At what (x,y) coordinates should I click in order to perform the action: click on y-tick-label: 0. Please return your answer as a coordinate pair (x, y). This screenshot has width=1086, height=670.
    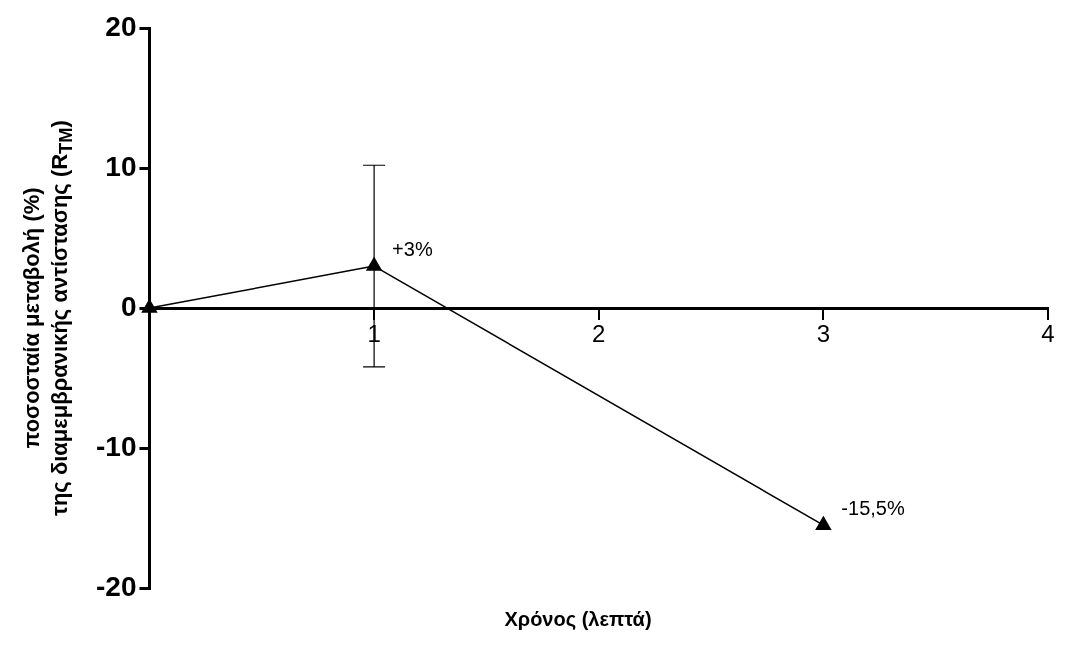
    Looking at the image, I should click on (128, 306).